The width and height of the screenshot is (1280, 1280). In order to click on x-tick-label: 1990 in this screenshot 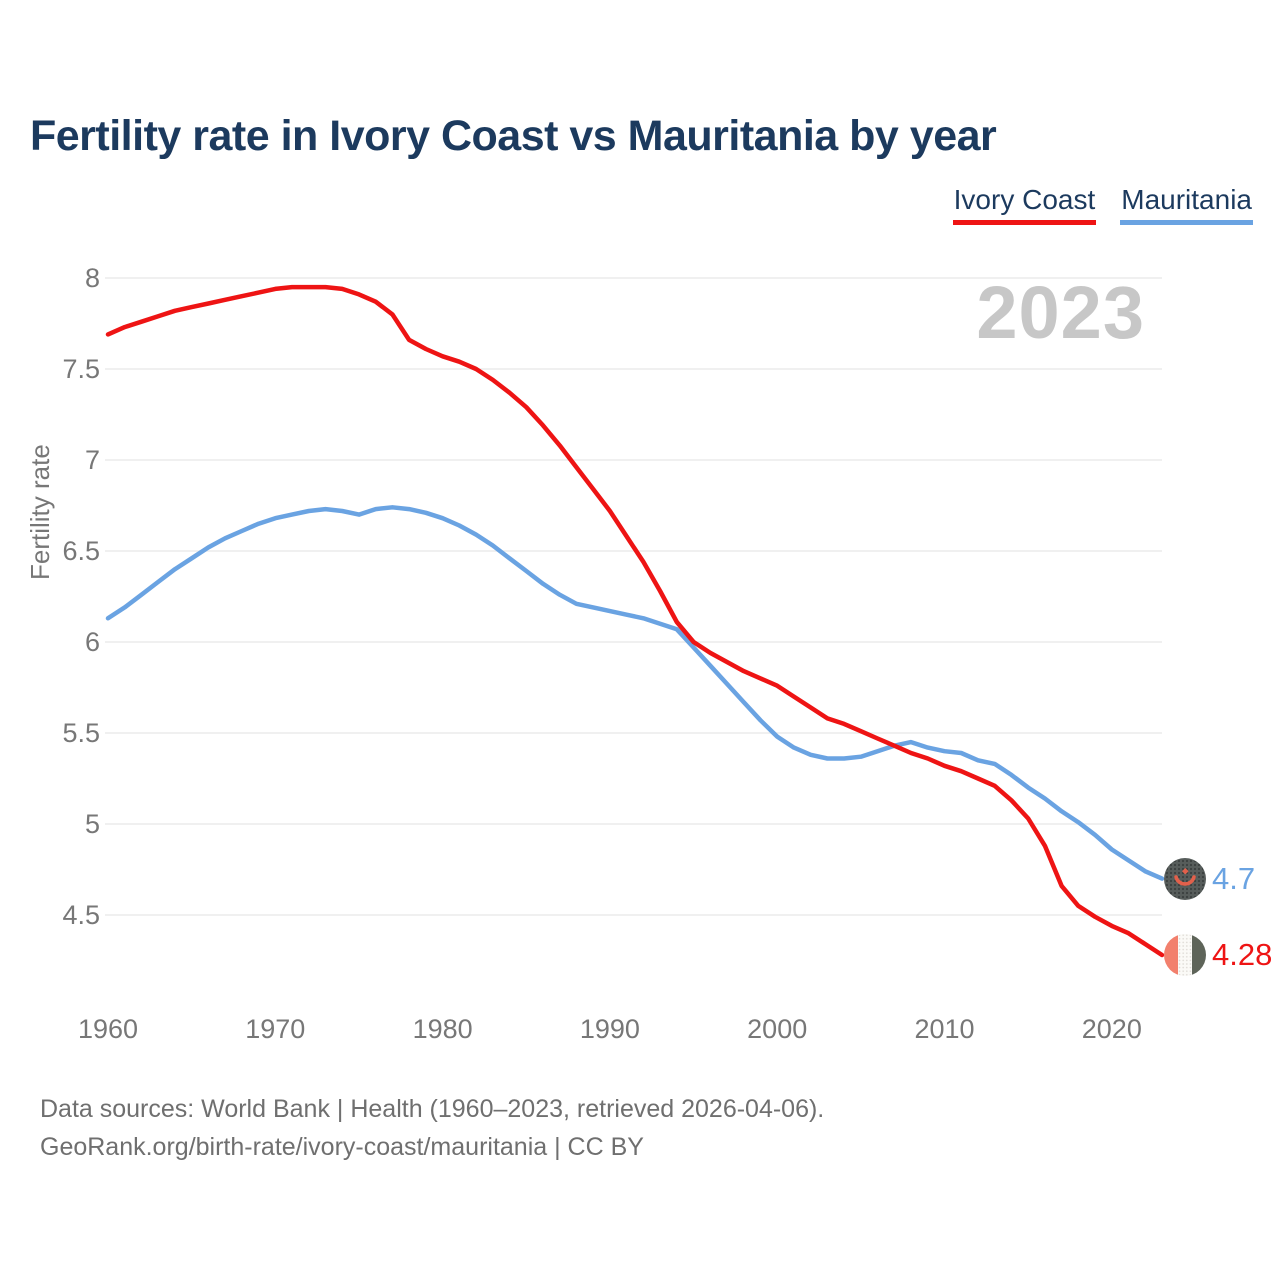, I will do `click(610, 1029)`.